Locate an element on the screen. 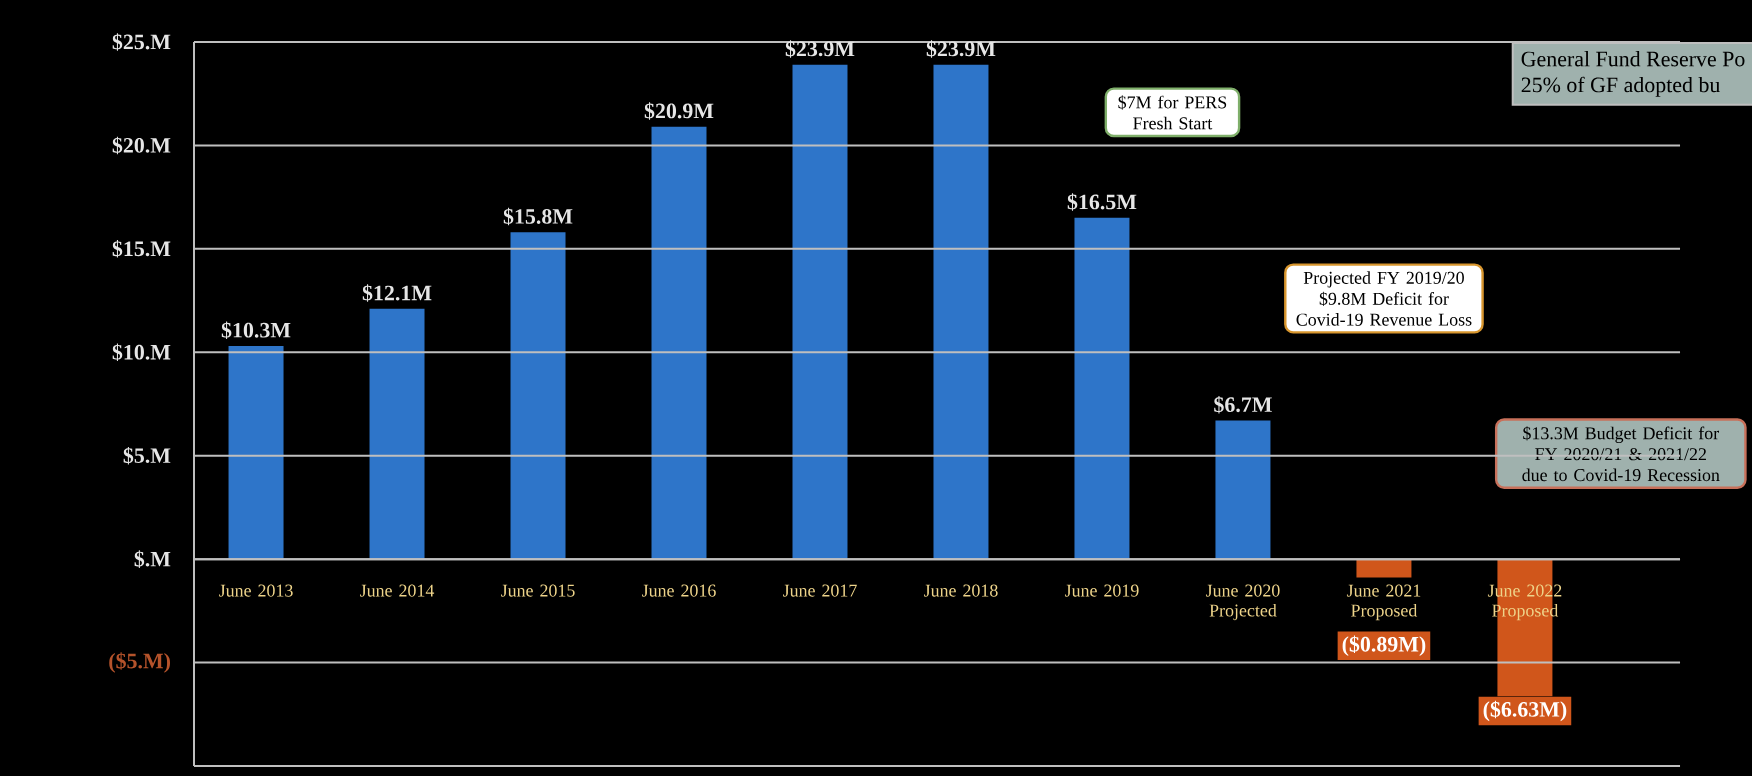  data-label: $15.8M is located at coordinates (538, 216).